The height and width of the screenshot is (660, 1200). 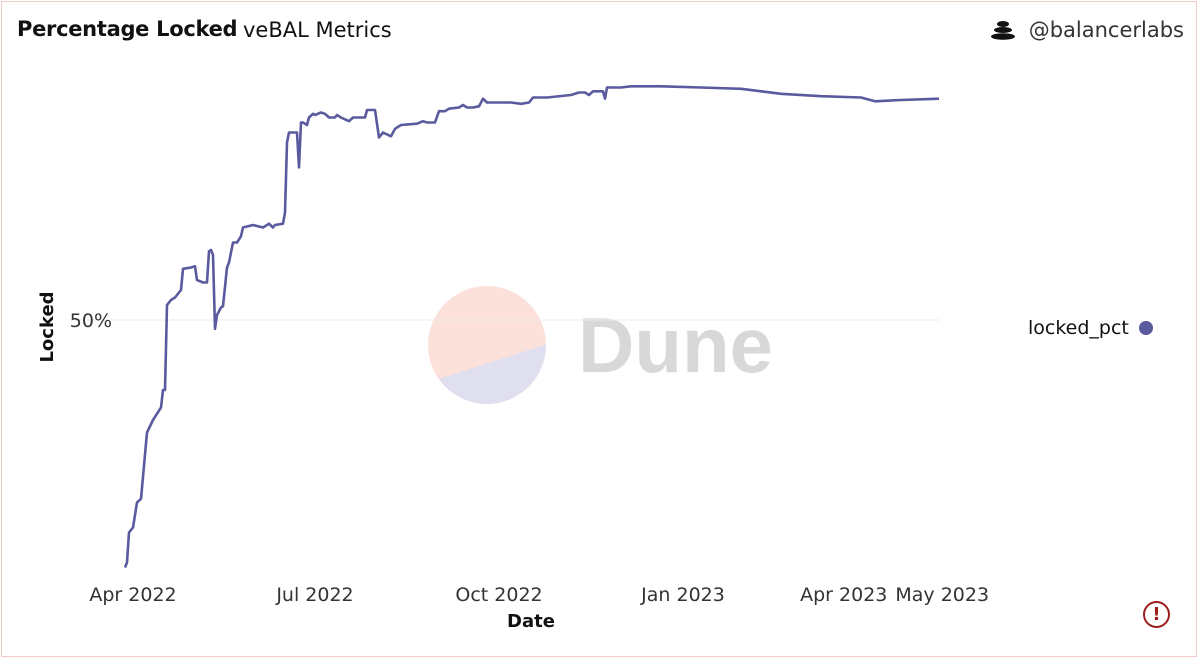 What do you see at coordinates (91, 321) in the screenshot?
I see `y-tick-label: 50%` at bounding box center [91, 321].